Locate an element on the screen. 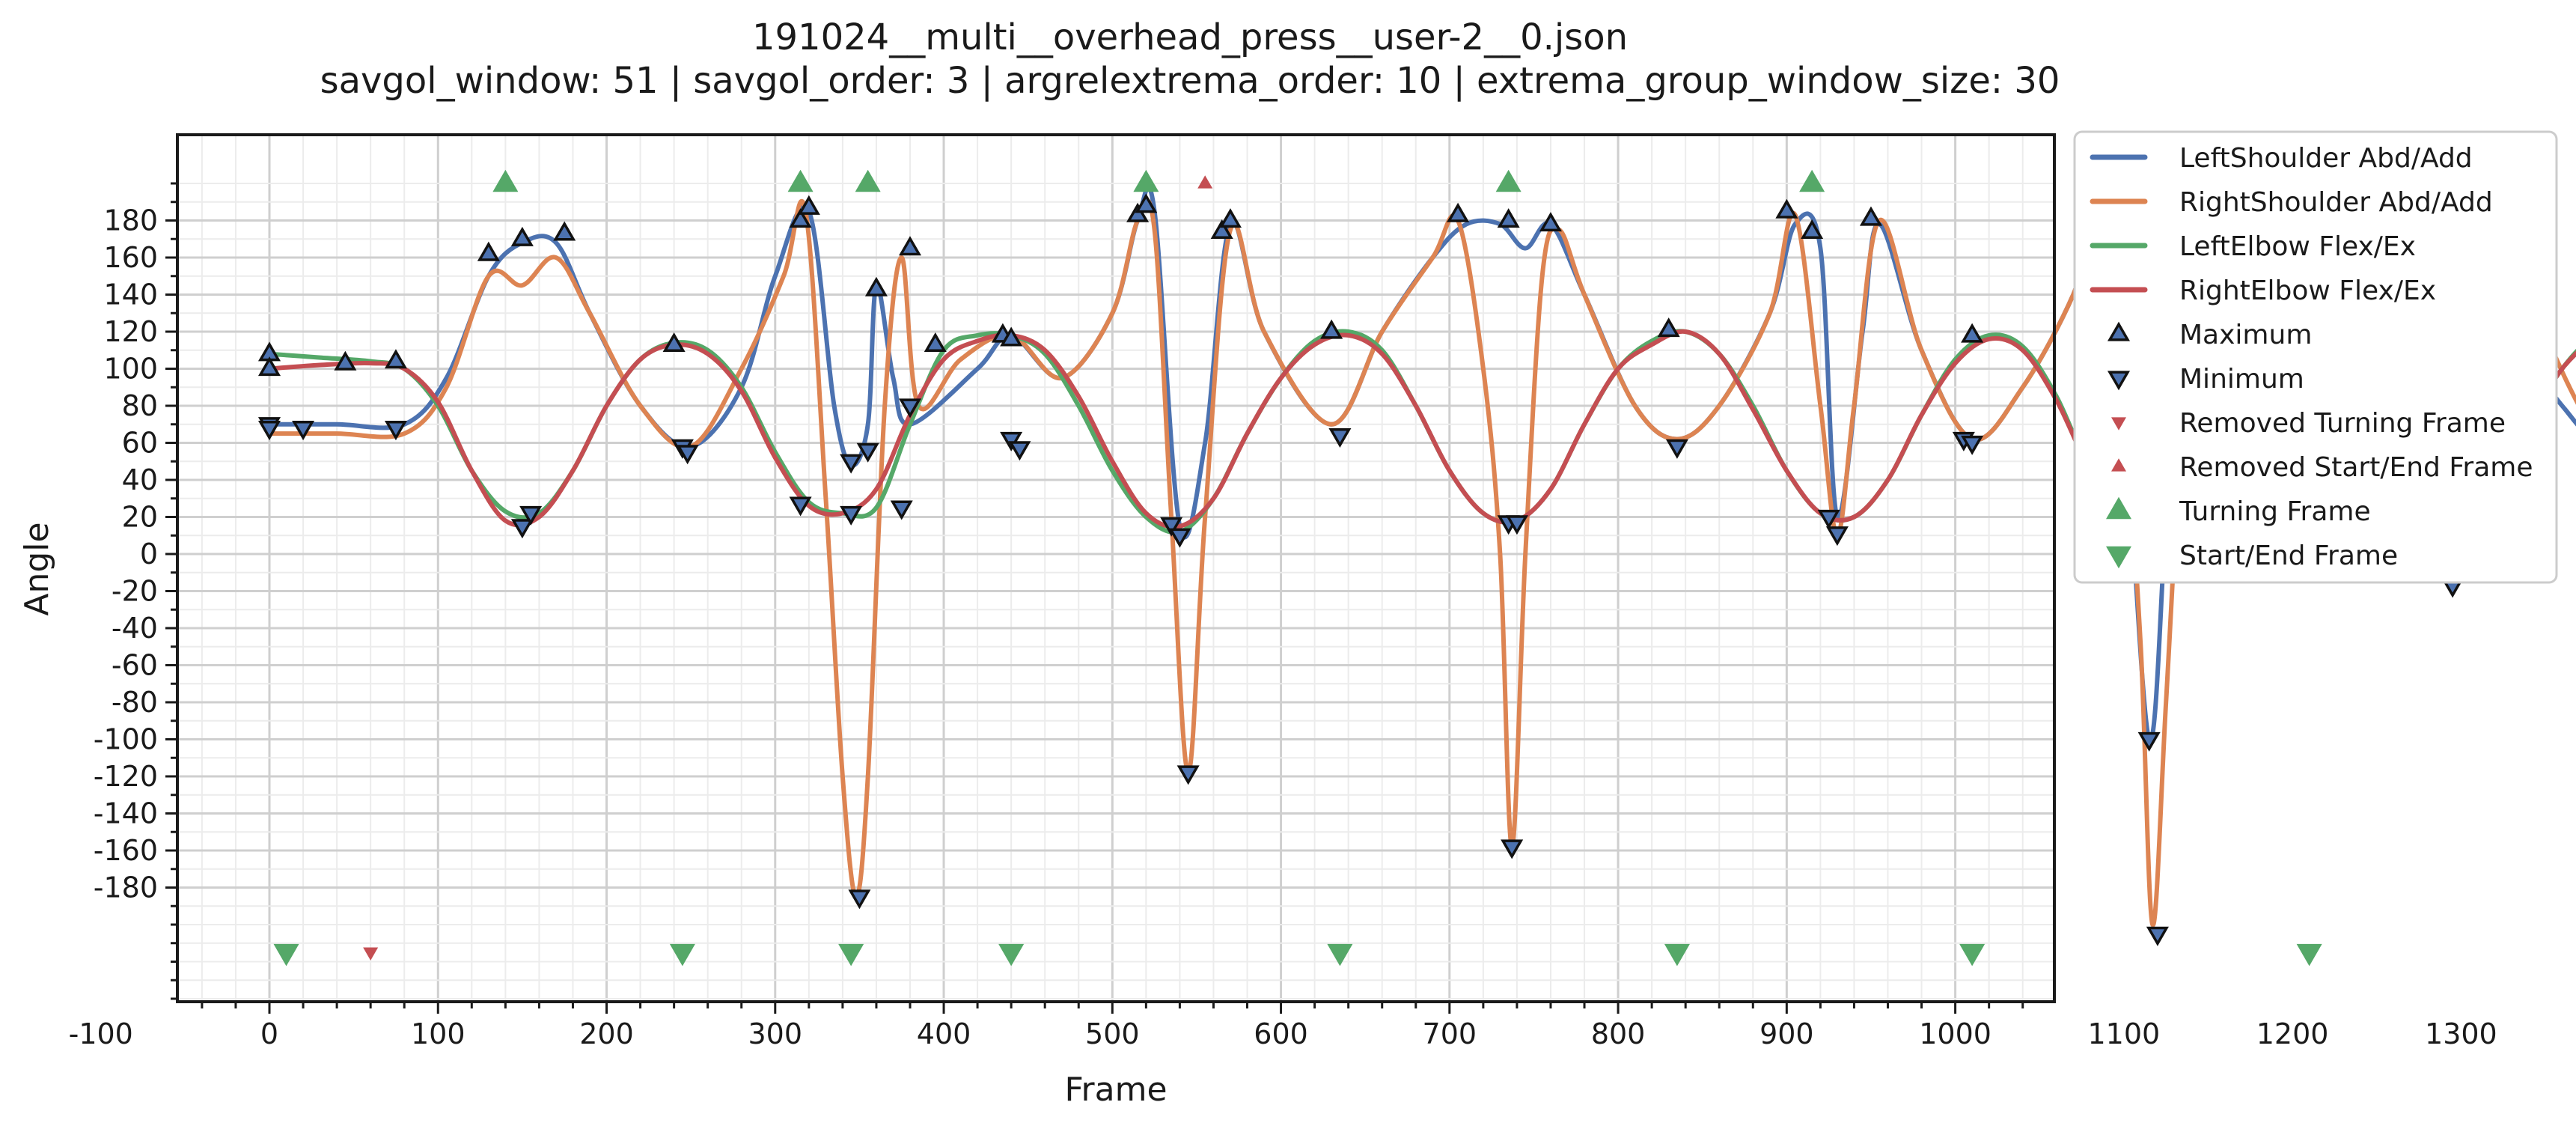 The image size is (2576, 1129). y-tick-label: -140 is located at coordinates (126, 813).